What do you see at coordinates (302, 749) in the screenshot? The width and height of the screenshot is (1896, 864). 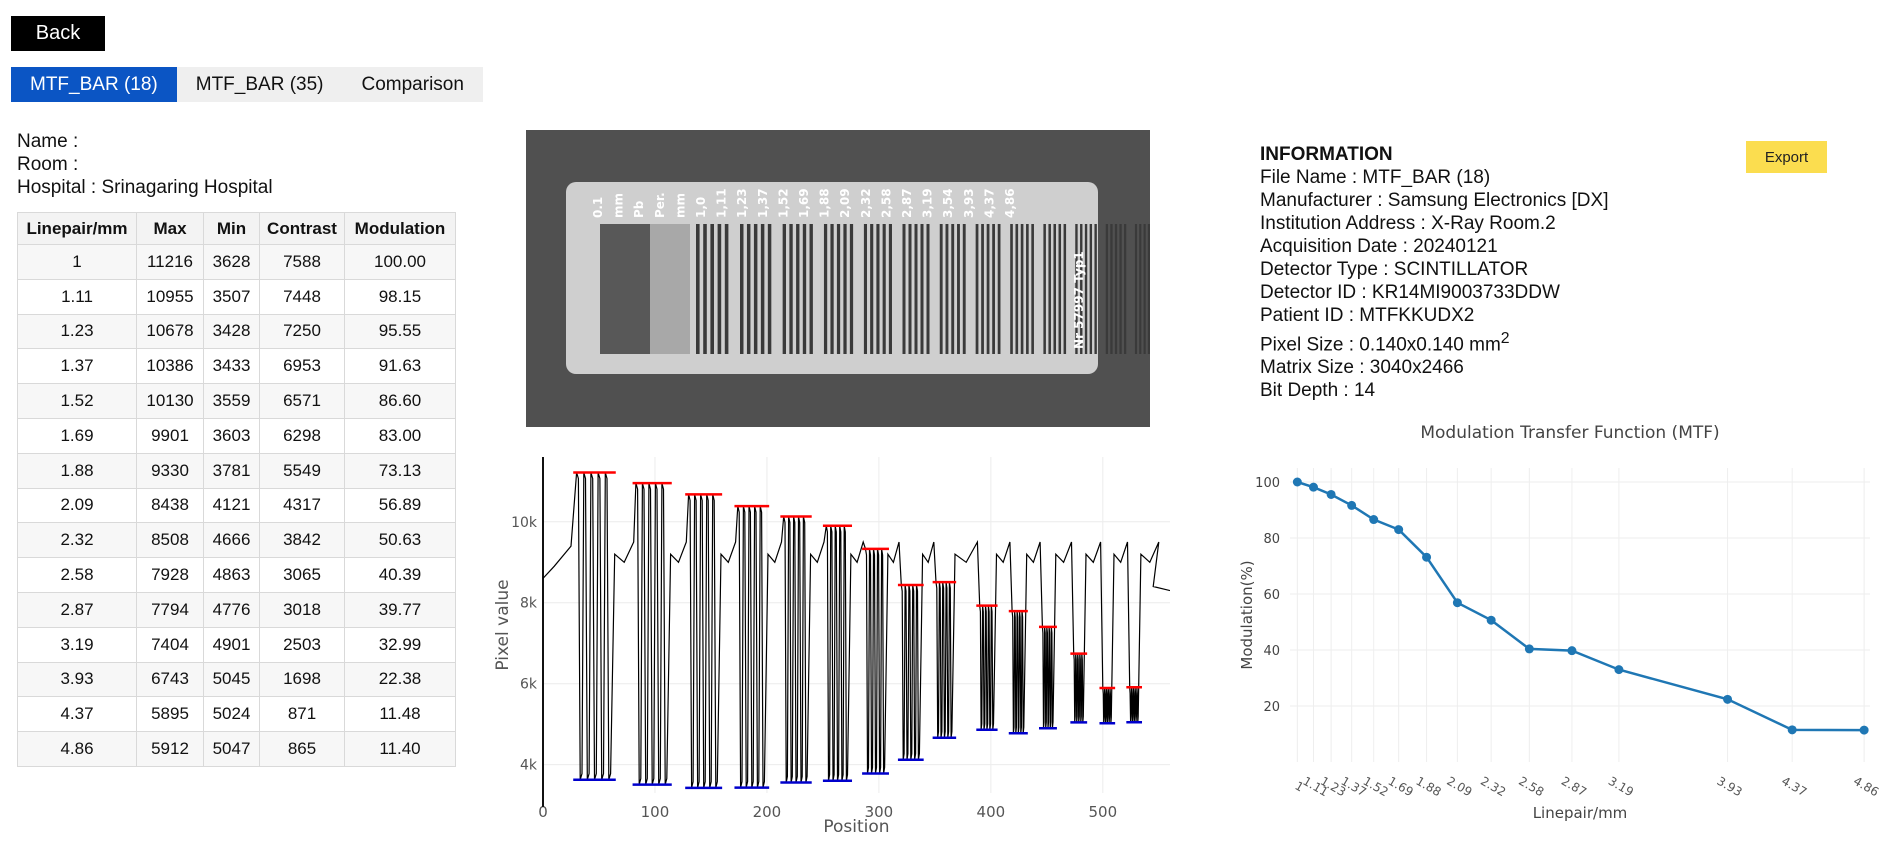 I see `table-cell: 865` at bounding box center [302, 749].